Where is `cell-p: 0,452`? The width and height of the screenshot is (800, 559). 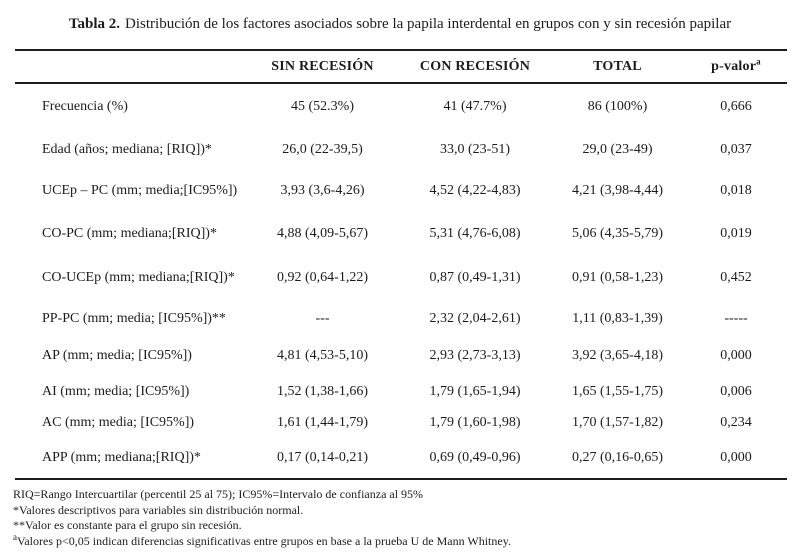 cell-p: 0,452 is located at coordinates (736, 277).